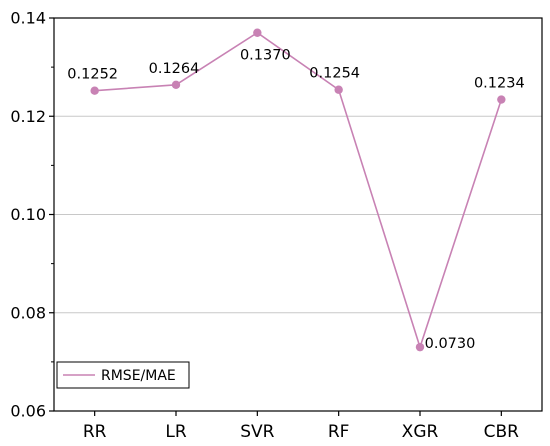 The image size is (550, 446). Describe the element at coordinates (94, 90) in the screenshot. I see `data-point-rr` at that location.